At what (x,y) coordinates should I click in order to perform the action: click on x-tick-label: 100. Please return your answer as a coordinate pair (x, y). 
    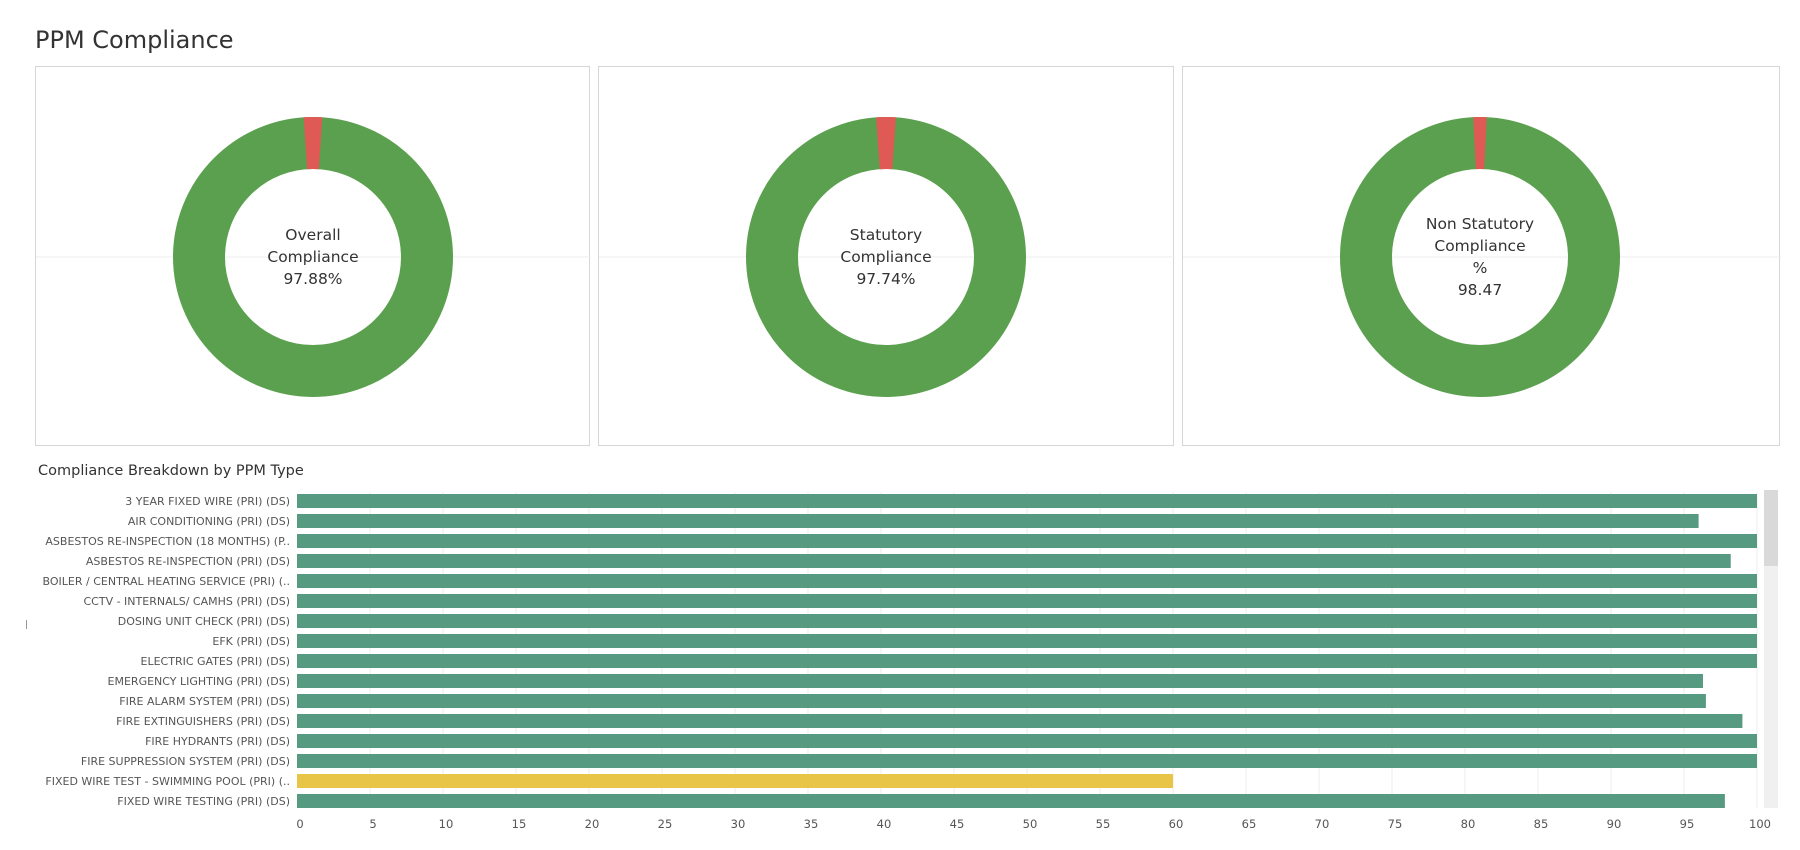
    Looking at the image, I should click on (1760, 824).